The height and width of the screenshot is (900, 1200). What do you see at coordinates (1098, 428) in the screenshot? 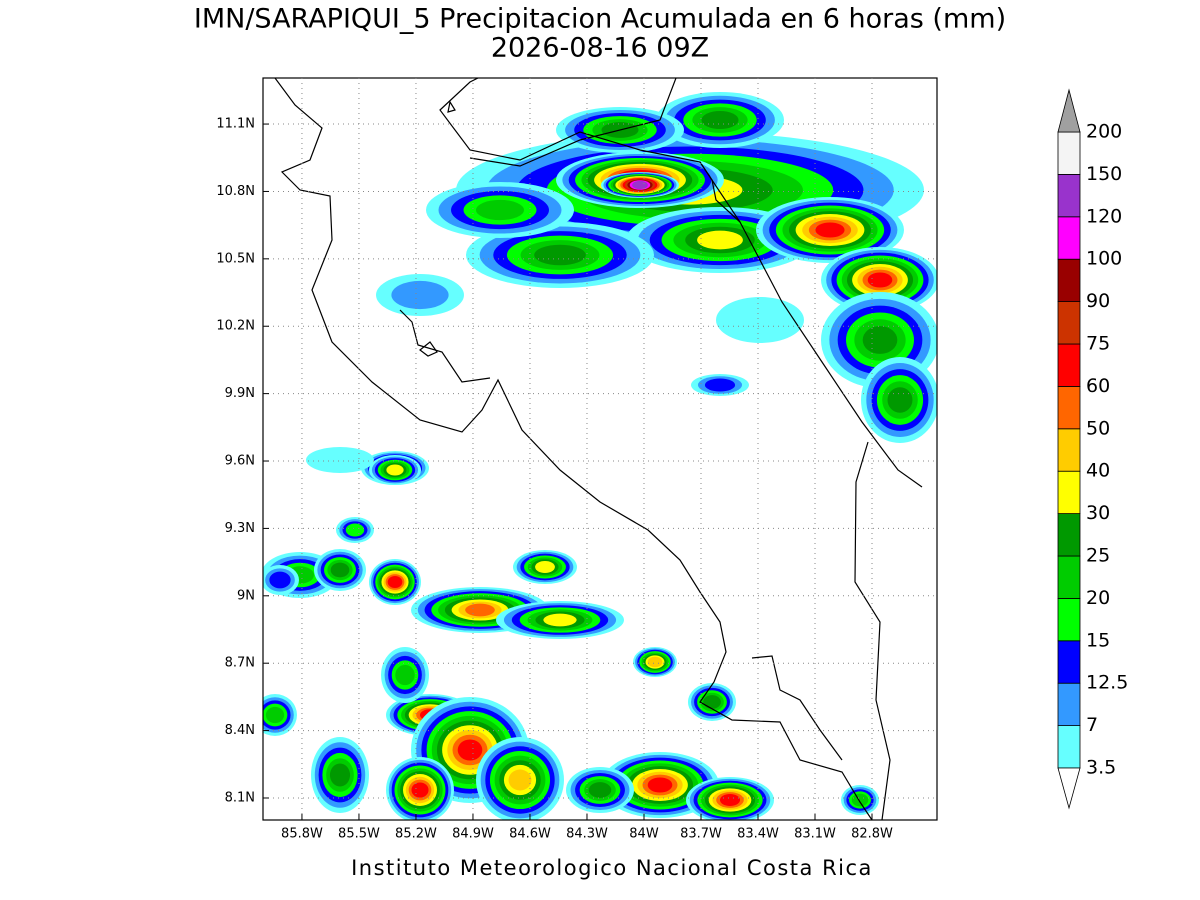
I see `colorbar-label: 50` at bounding box center [1098, 428].